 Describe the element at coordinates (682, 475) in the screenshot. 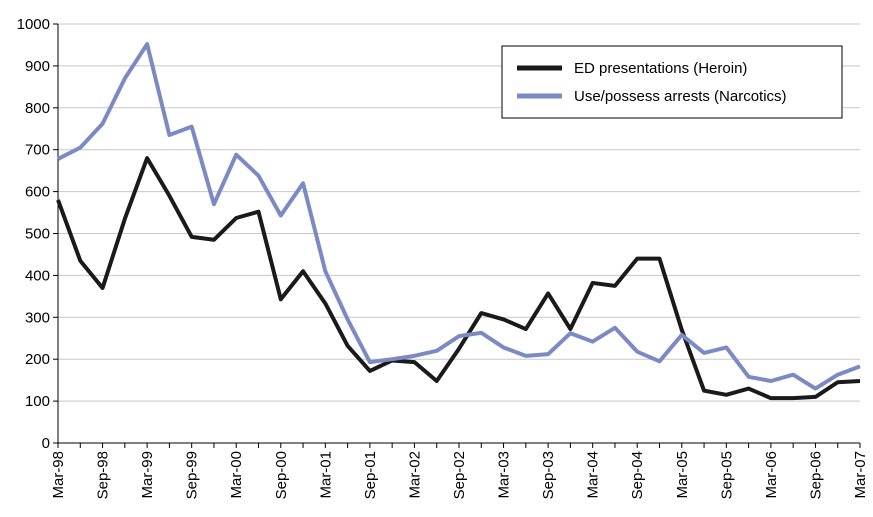

I see `x-tick-label: Mar-05` at that location.